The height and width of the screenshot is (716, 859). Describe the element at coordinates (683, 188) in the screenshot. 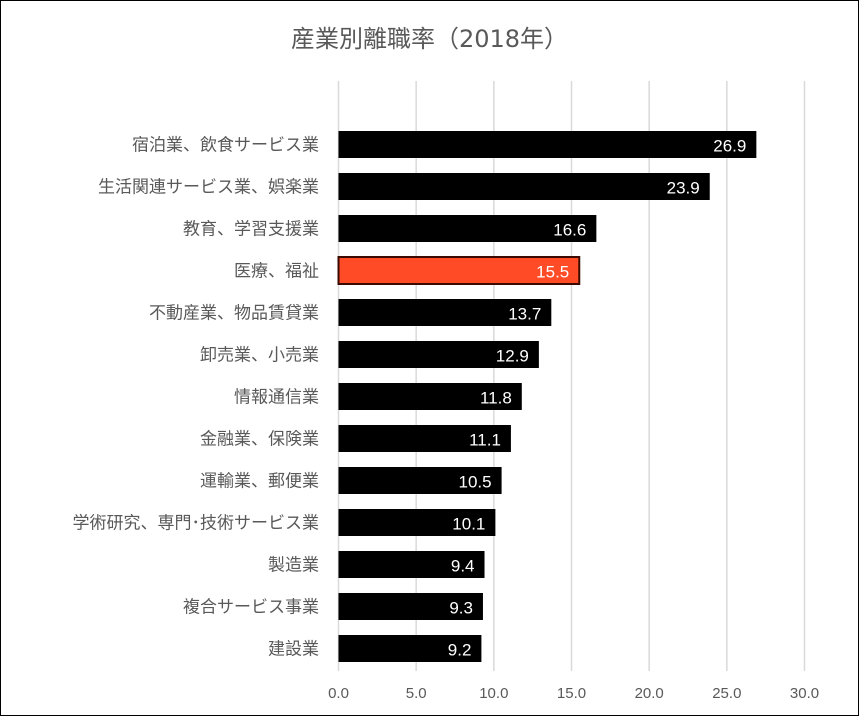

I see `data-label: 23.9` at that location.